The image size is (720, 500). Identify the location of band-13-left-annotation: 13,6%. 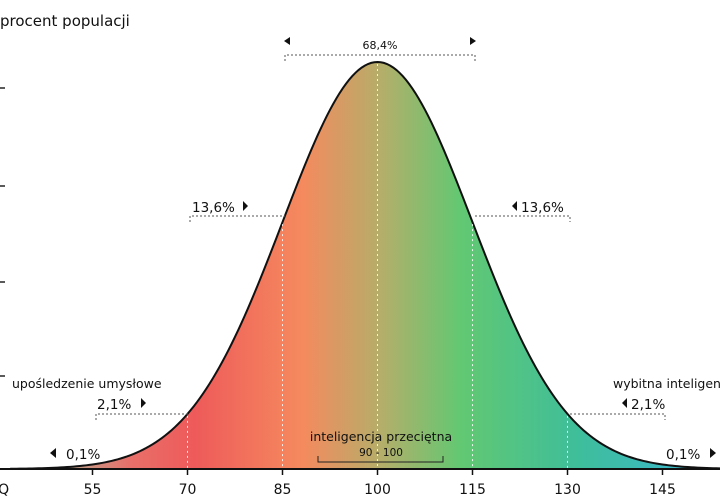
(237, 211).